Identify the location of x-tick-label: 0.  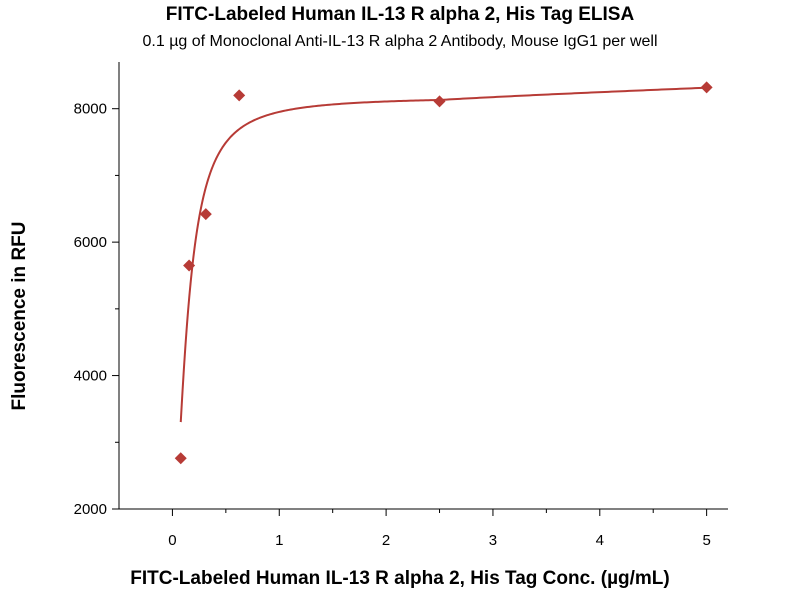
(172, 540).